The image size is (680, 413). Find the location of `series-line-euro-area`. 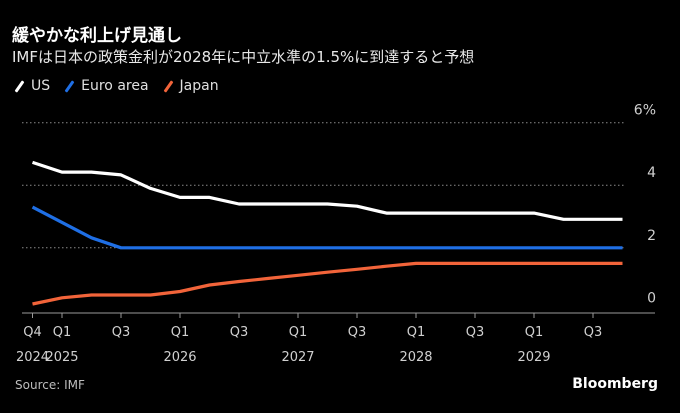

series-line-euro-area is located at coordinates (327, 227).